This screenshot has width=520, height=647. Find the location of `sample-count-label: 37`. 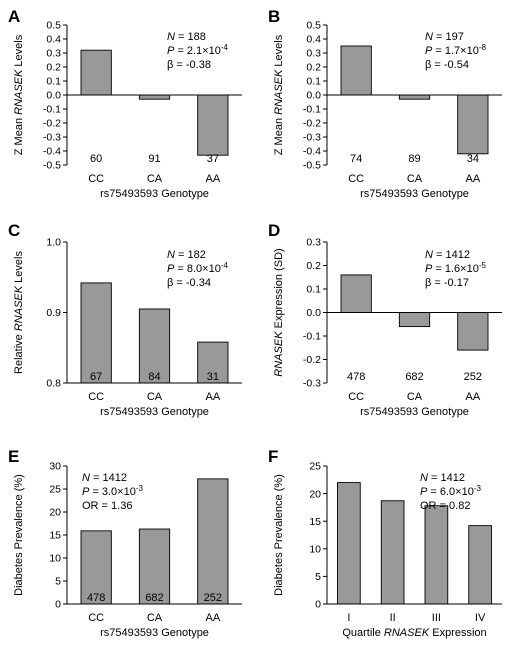

sample-count-label: 37 is located at coordinates (213, 159).